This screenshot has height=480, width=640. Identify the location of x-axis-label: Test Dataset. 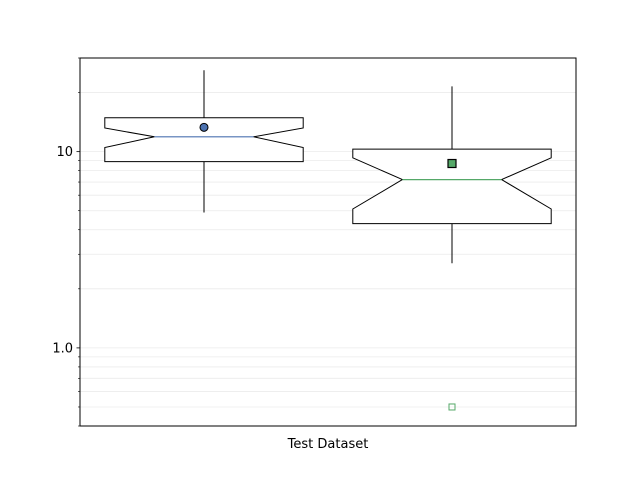
(328, 444).